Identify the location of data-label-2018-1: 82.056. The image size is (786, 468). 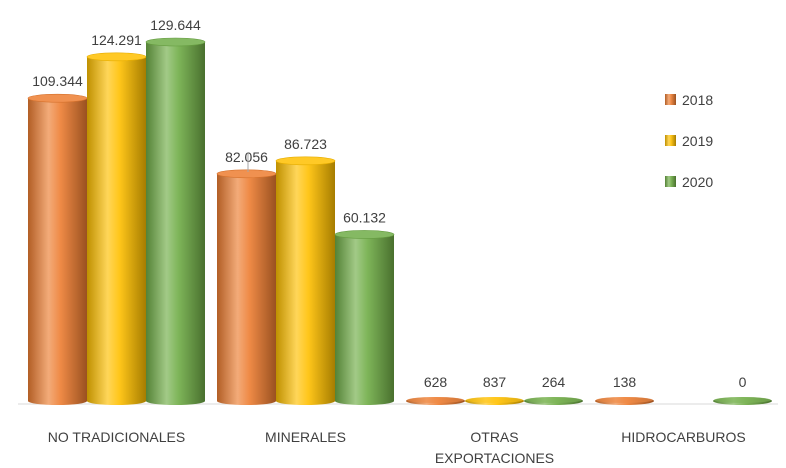
(246, 157).